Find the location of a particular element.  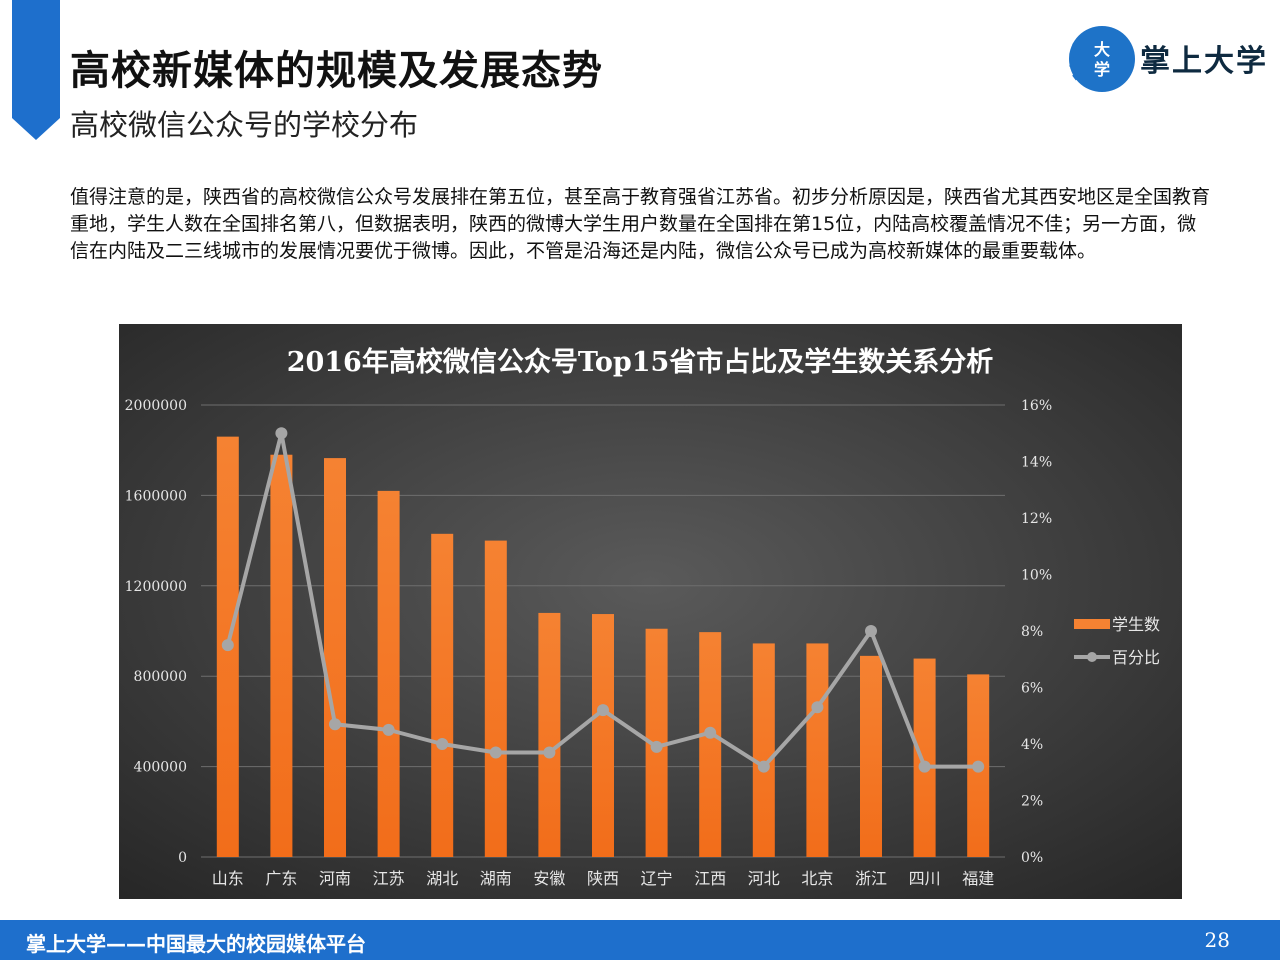

brand-logo: 大 学 is located at coordinates (1164, 59).